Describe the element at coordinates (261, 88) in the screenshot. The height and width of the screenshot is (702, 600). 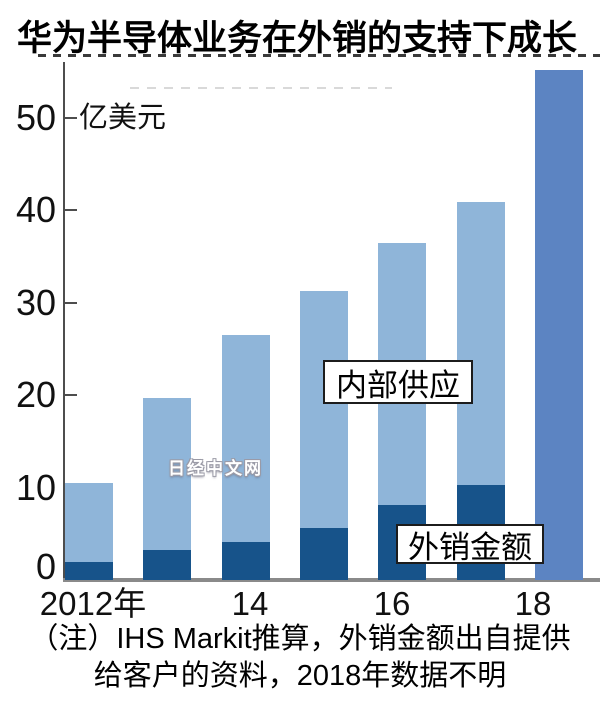
I see `faint-dash-artifact` at that location.